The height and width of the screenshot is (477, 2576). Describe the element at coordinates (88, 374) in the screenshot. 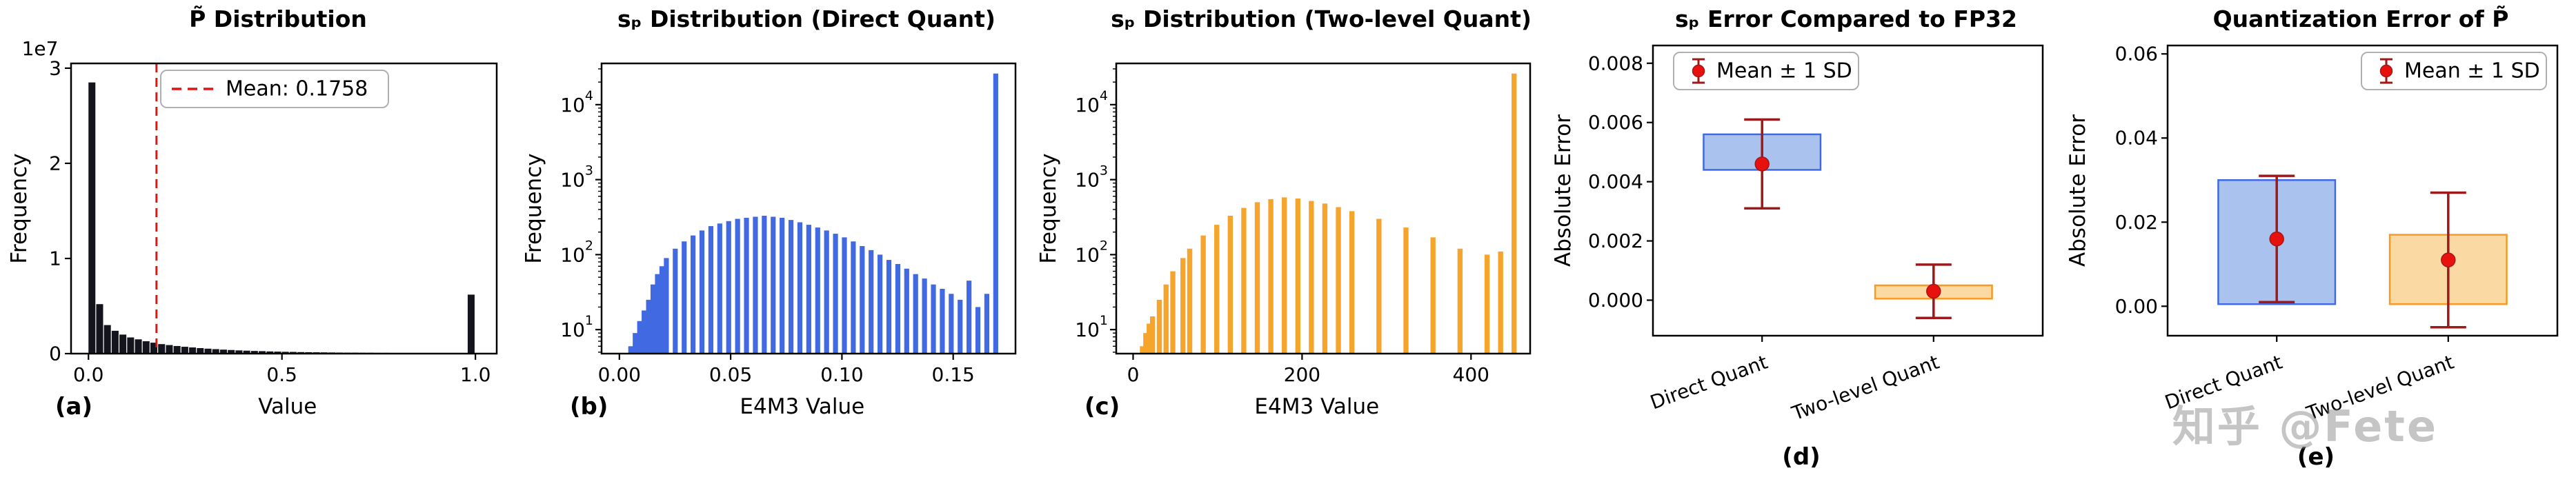

I see `svg-text: 0.0` at that location.